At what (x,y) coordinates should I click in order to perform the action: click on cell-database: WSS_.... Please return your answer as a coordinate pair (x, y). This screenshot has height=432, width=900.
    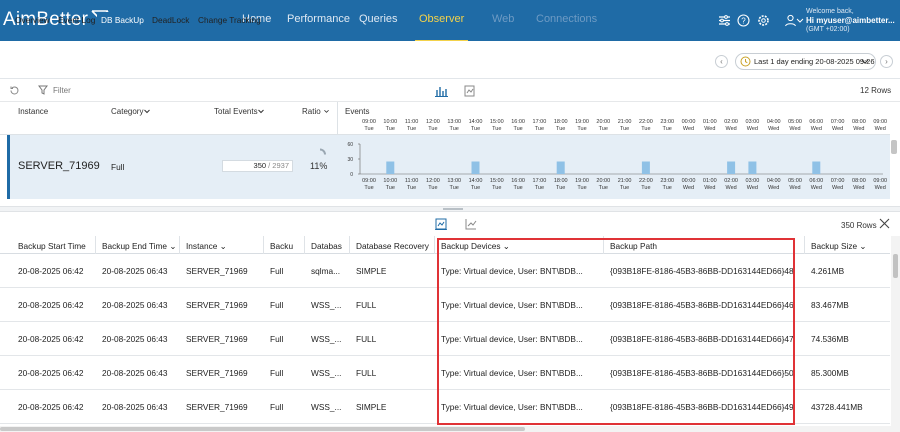
    Looking at the image, I should click on (326, 373).